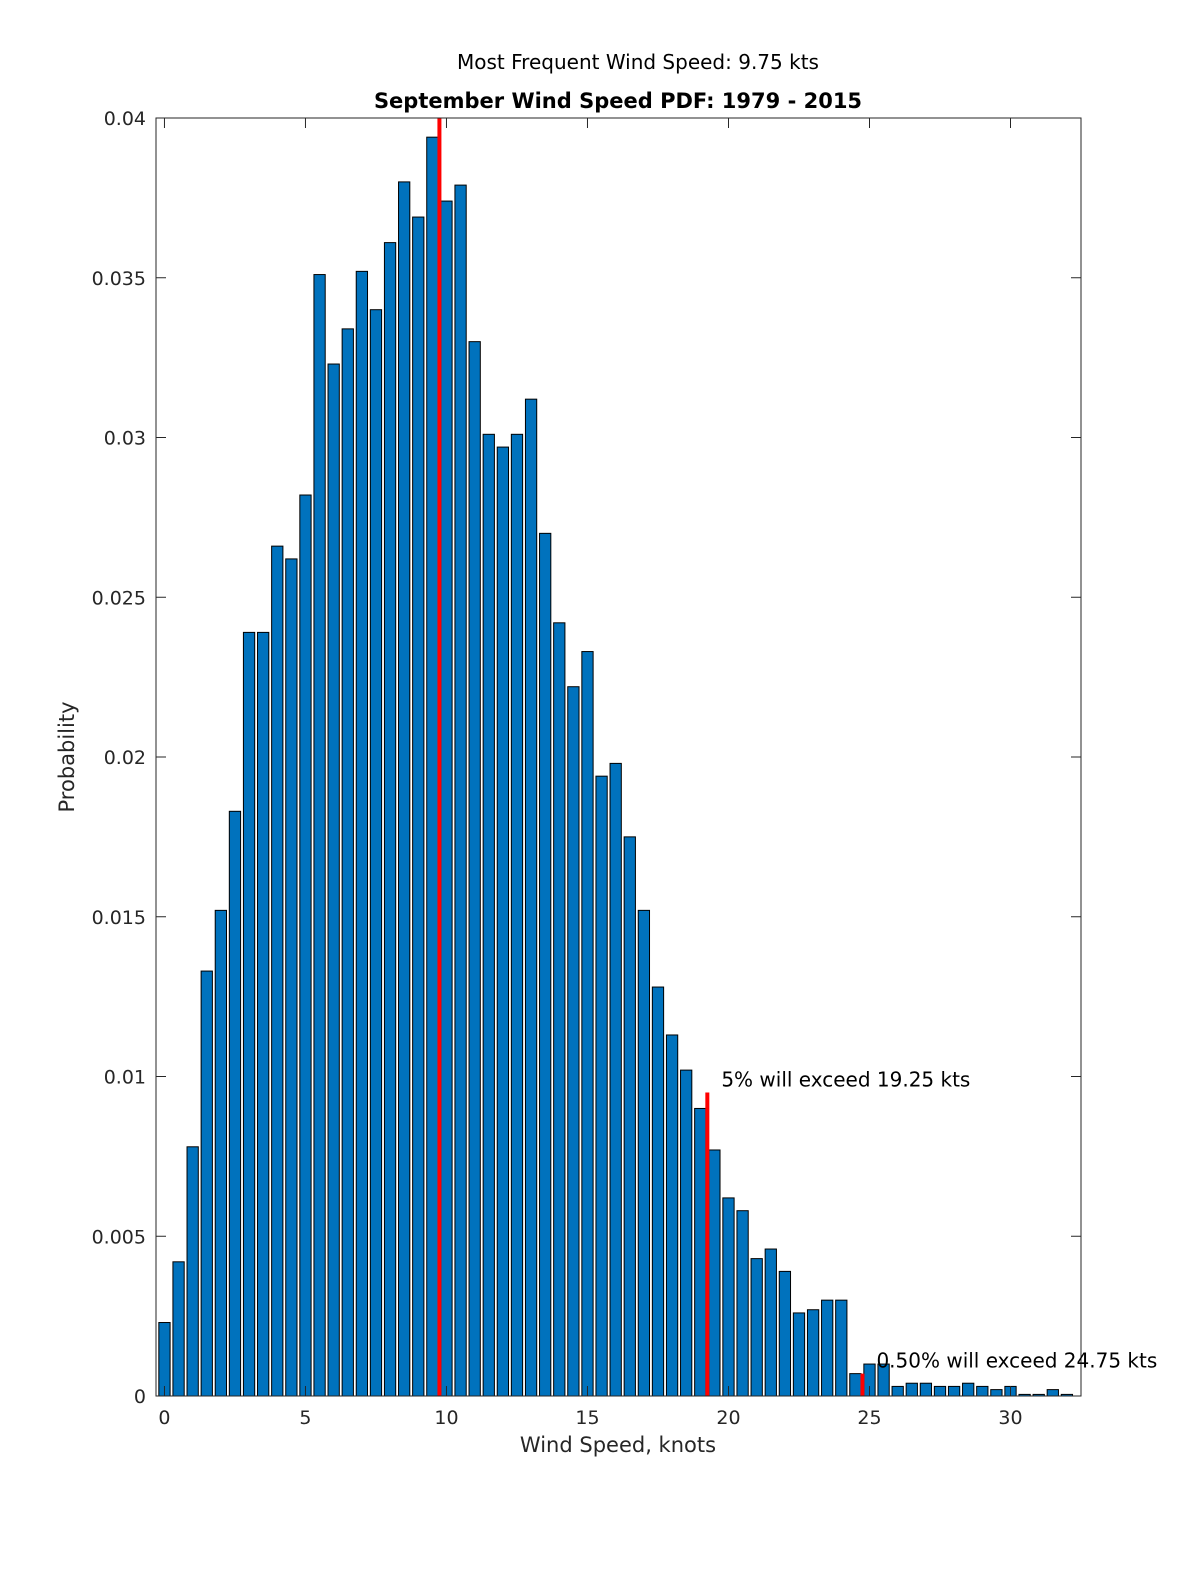 Image resolution: width=1200 pixels, height=1575 pixels. What do you see at coordinates (119, 1237) in the screenshot?
I see `y-tick-label: 0.005` at bounding box center [119, 1237].